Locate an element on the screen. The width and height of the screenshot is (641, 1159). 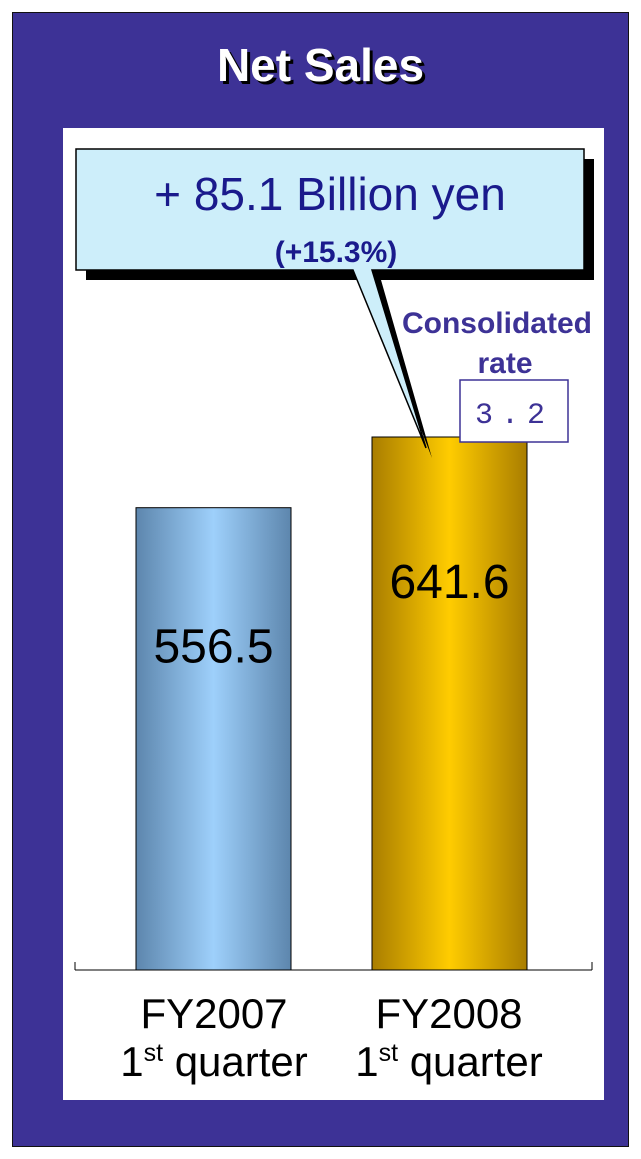
callout-sub-text: (+15.3%) is located at coordinates (336, 252).